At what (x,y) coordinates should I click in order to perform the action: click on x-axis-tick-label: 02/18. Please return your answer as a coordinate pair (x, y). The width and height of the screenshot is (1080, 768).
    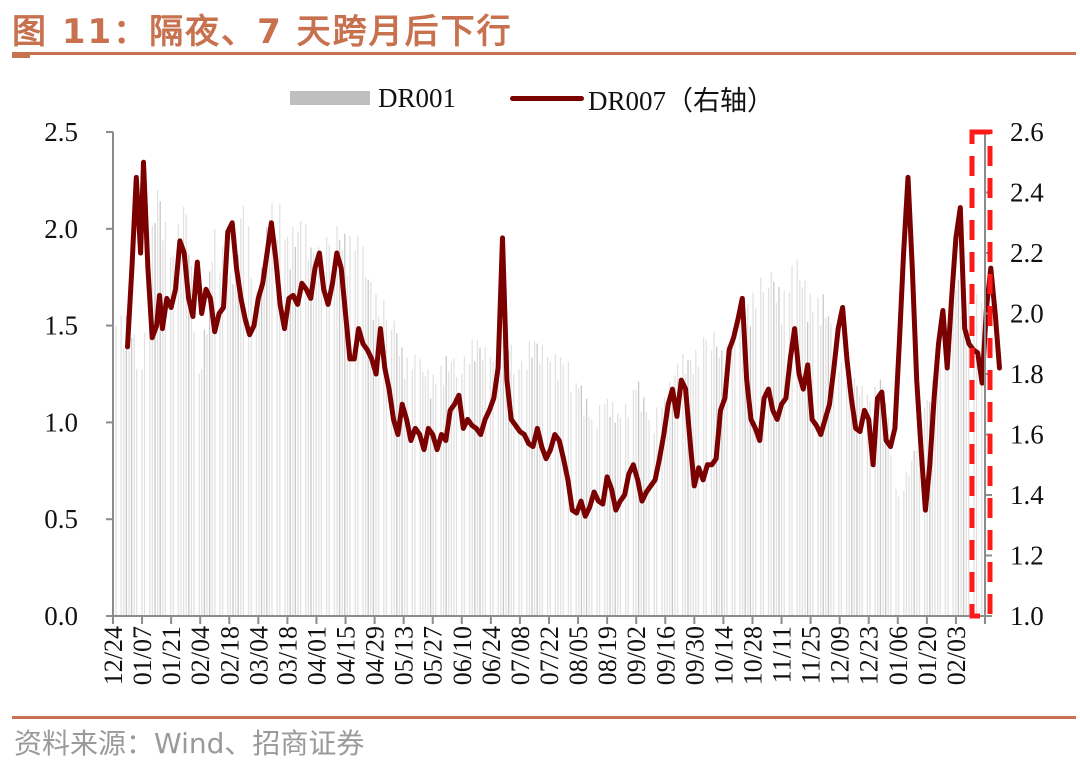
    Looking at the image, I should click on (229, 655).